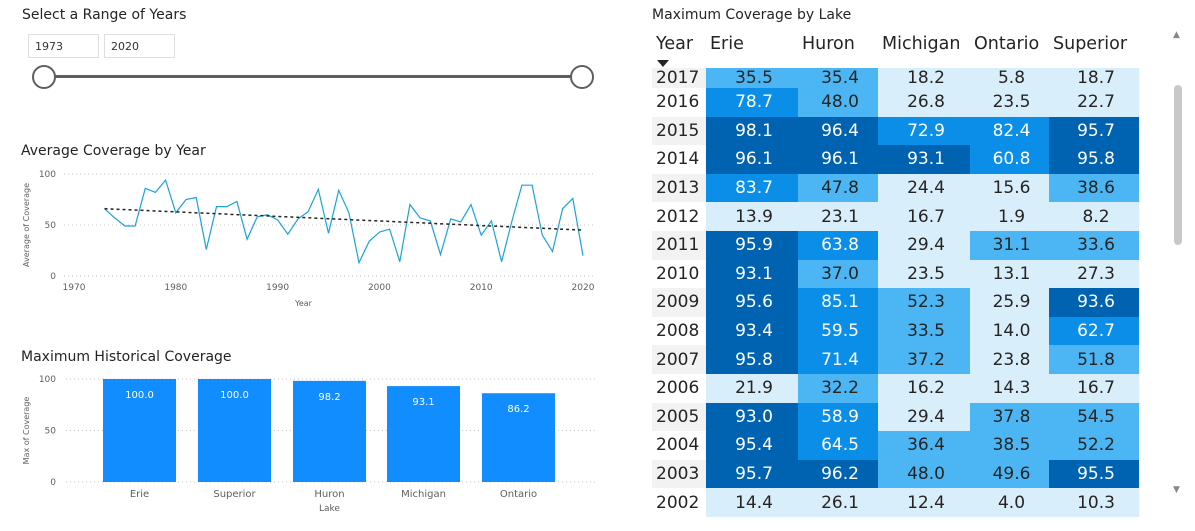 The image size is (1195, 531). Describe the element at coordinates (1009, 245) in the screenshot. I see `cell-ontario: 31.1` at that location.